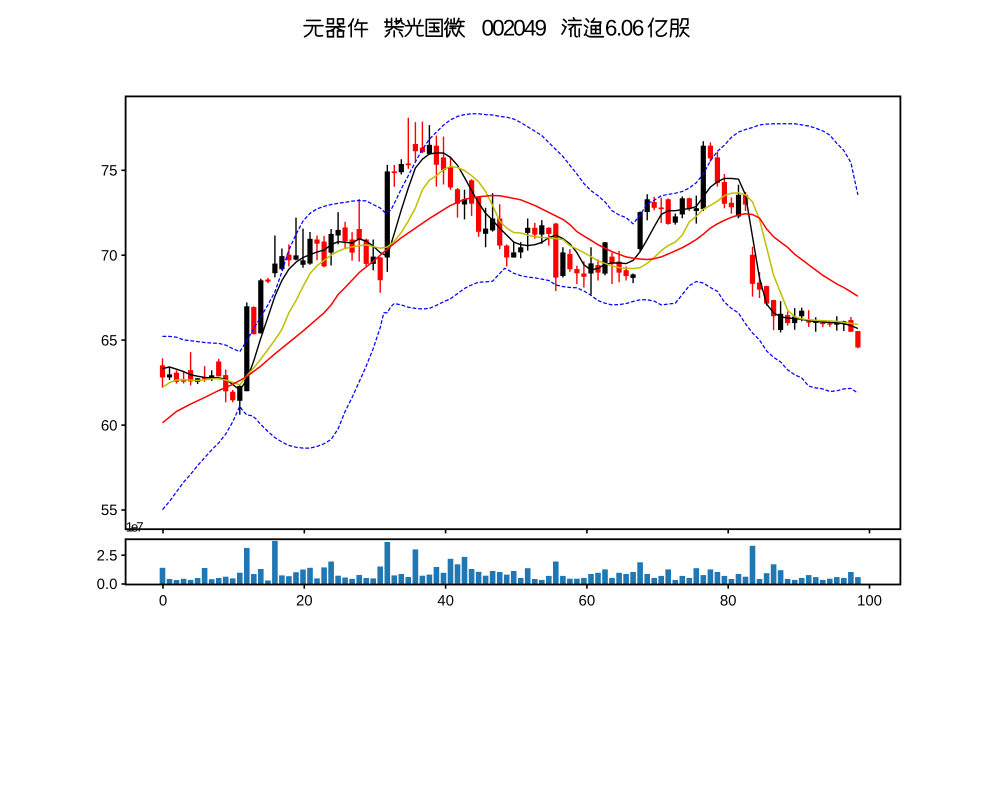  I want to click on svg-text: 80, so click(728, 601).